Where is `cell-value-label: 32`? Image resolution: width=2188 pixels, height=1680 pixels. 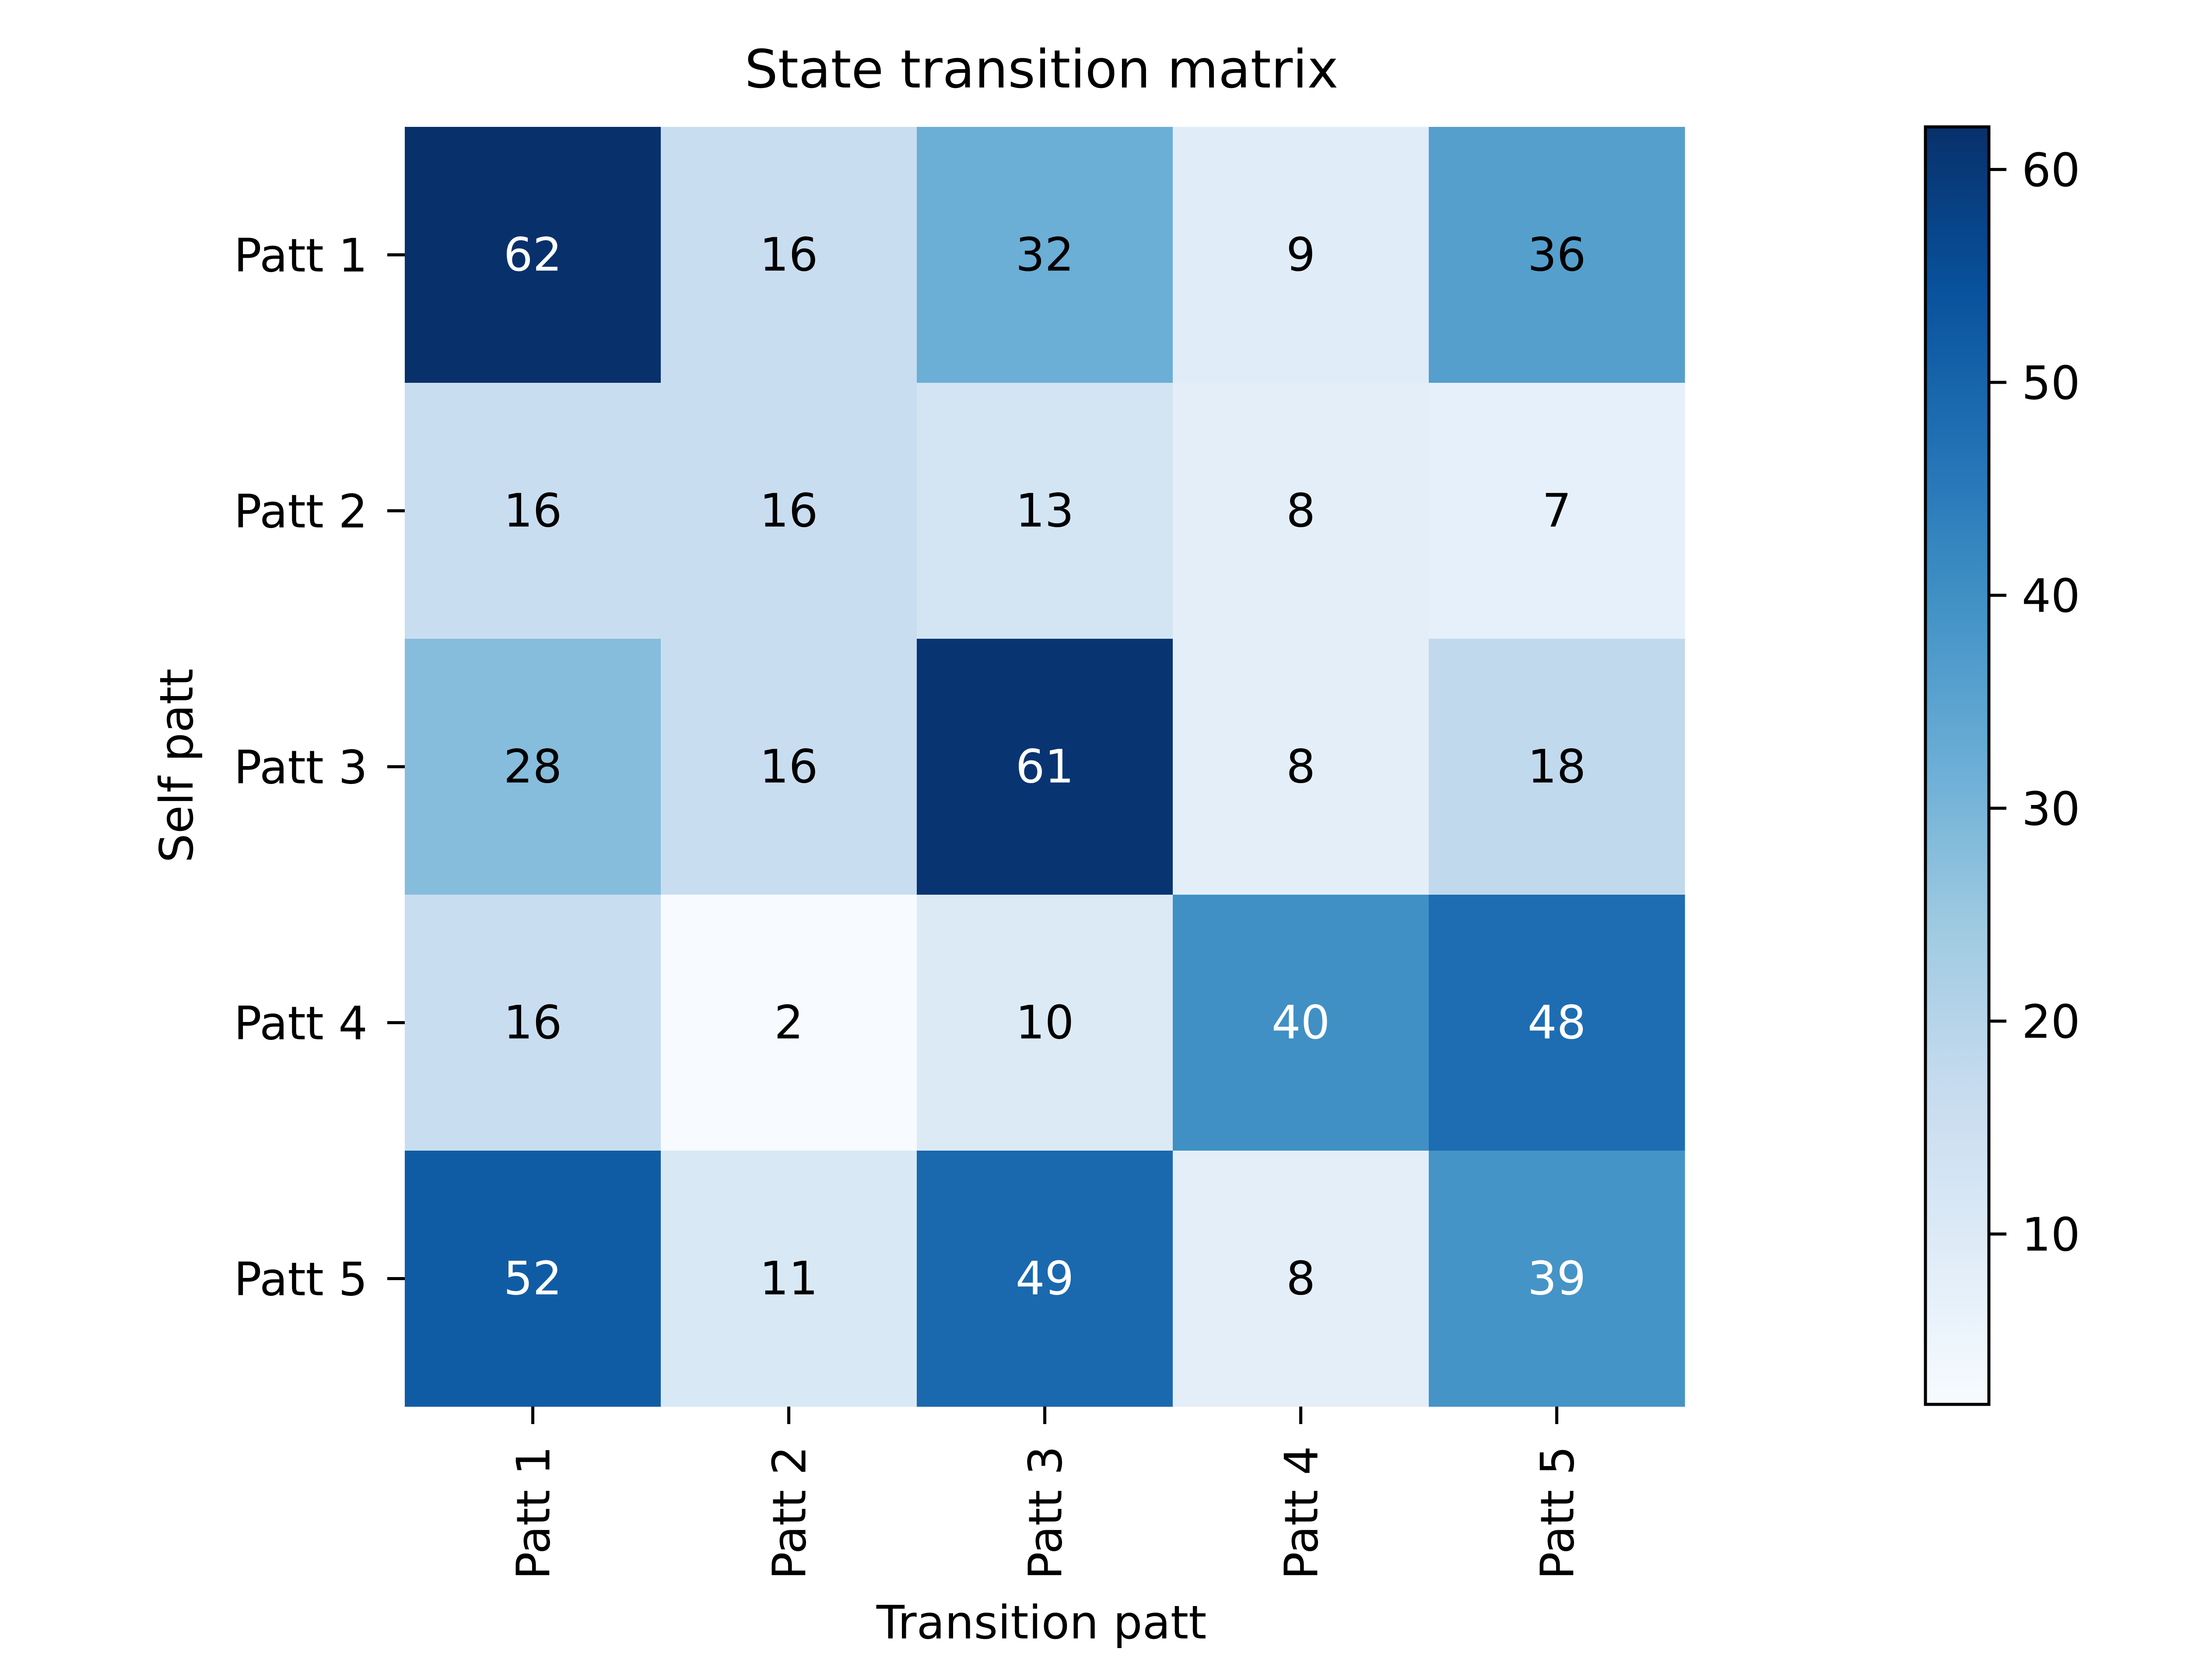
cell-value-label: 32 is located at coordinates (1045, 255).